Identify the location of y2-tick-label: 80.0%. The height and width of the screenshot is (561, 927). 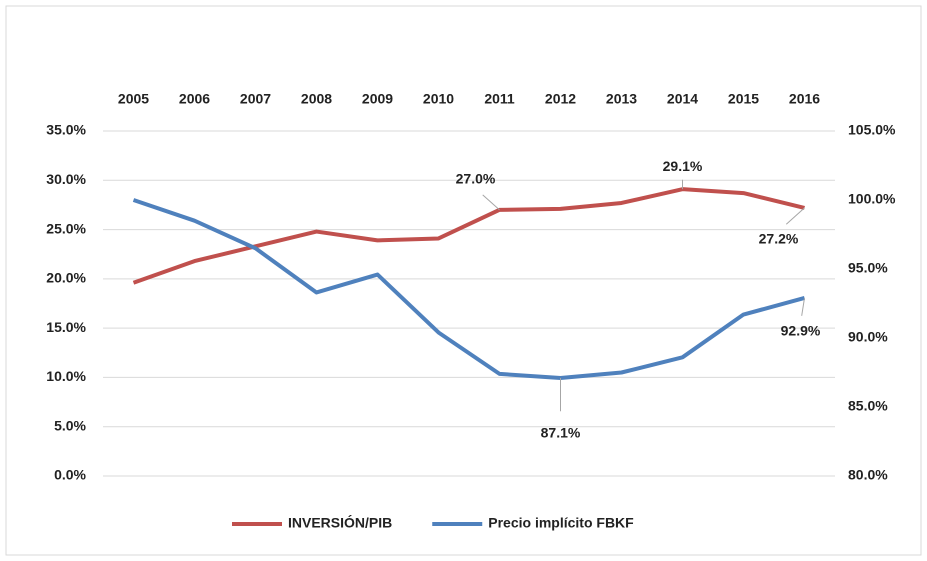
(868, 475).